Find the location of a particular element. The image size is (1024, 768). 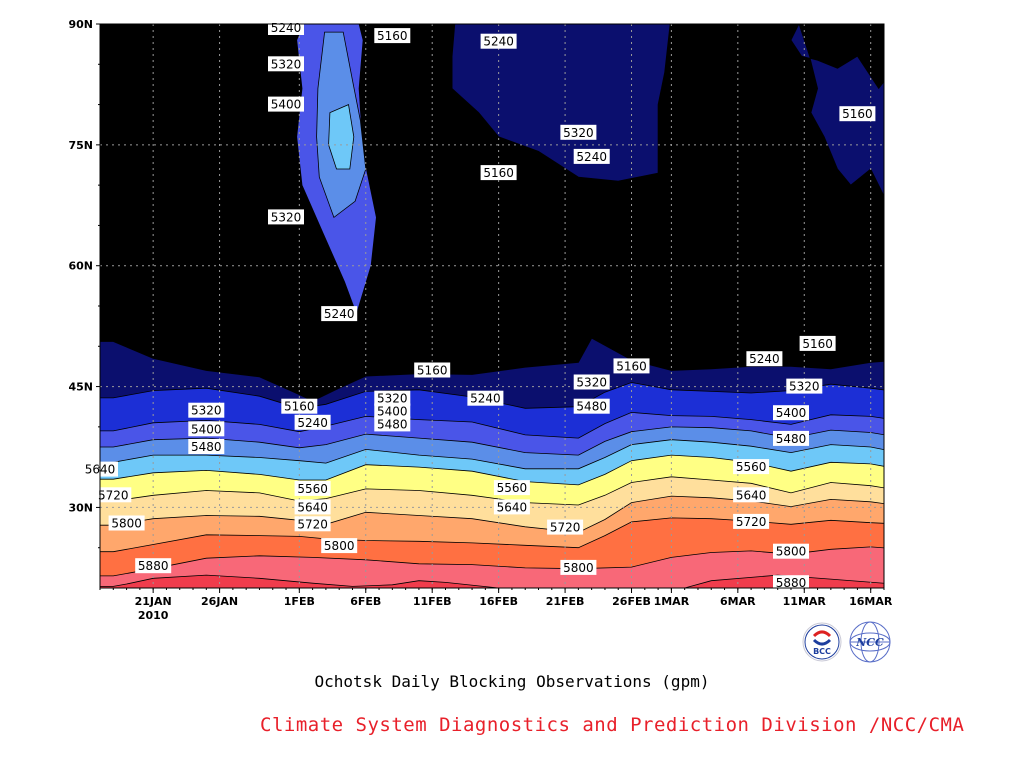

x-tick-label: 21FEB is located at coordinates (565, 601).